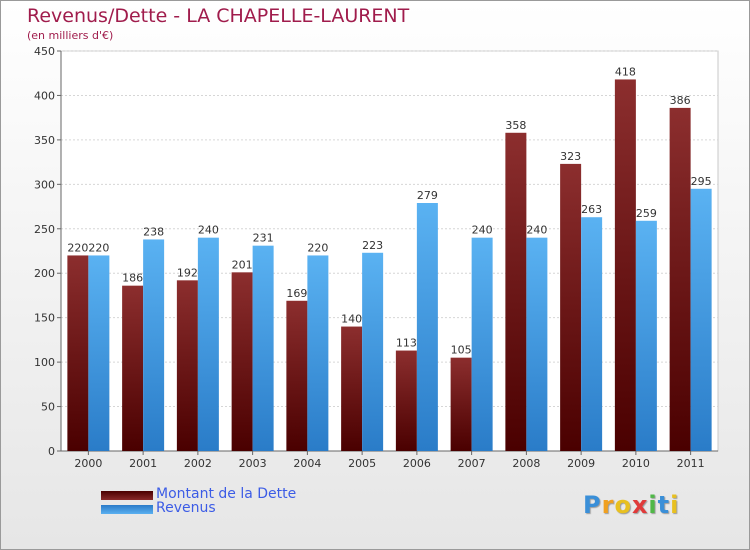 The height and width of the screenshot is (550, 750). I want to click on bar-revenus-2005, so click(373, 351).